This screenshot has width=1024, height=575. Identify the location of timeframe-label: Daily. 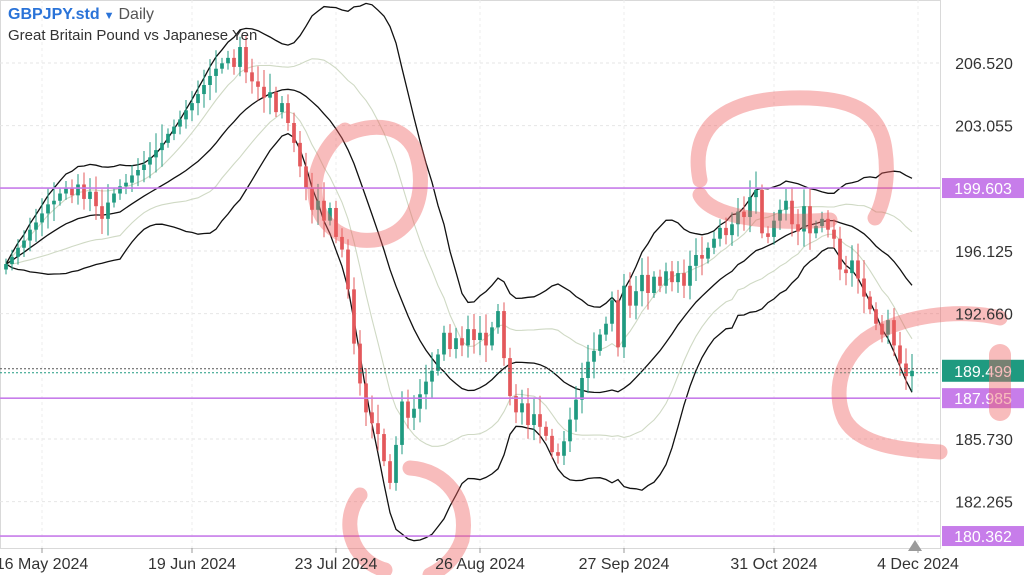
(136, 14).